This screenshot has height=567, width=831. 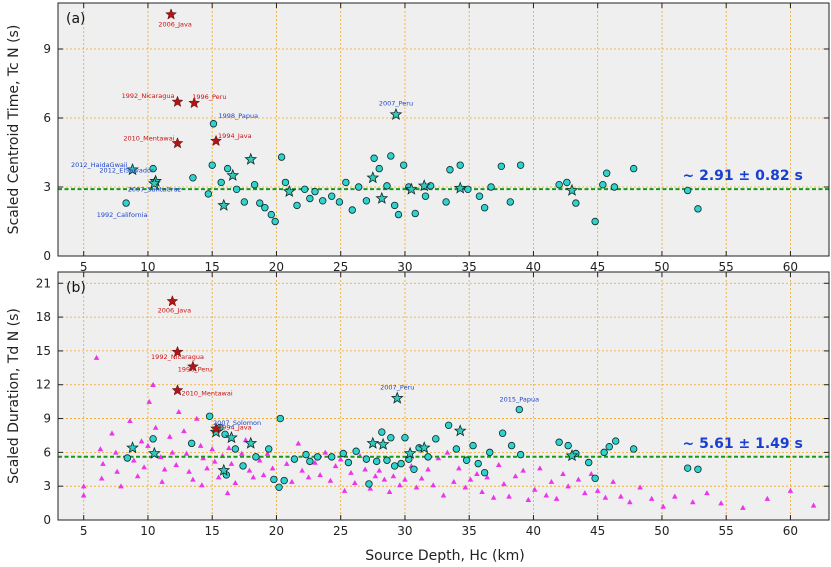 I want to click on event-label: 2010_Mentawai, so click(x=207, y=393).